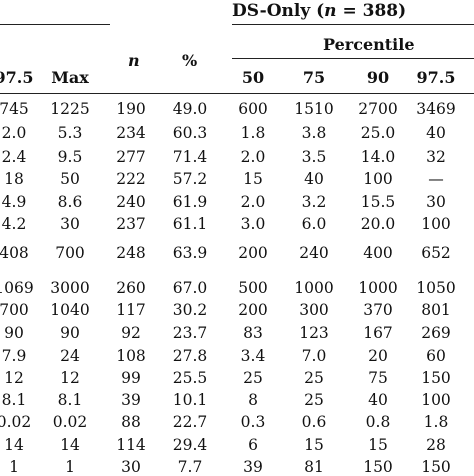  What do you see at coordinates (378, 253) in the screenshot?
I see `cell-p90: 400` at bounding box center [378, 253].